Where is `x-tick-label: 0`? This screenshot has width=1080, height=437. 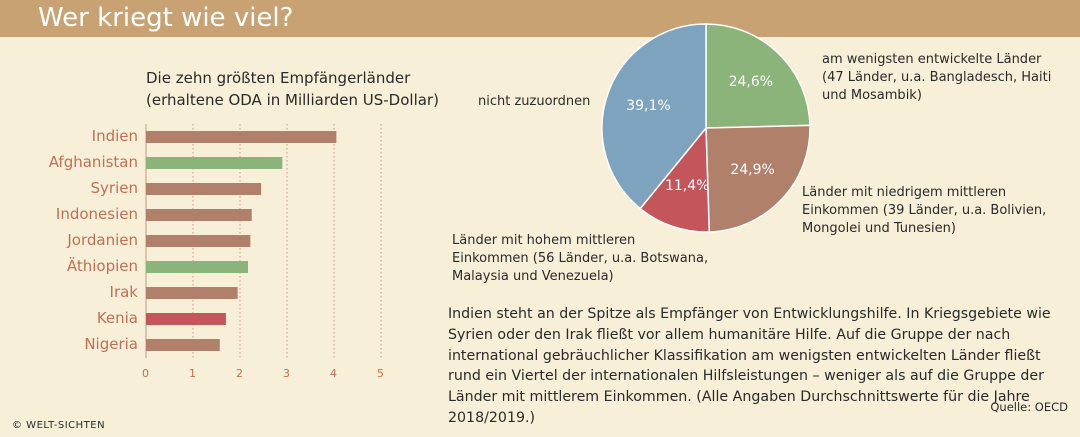
x-tick-label: 0 is located at coordinates (145, 373).